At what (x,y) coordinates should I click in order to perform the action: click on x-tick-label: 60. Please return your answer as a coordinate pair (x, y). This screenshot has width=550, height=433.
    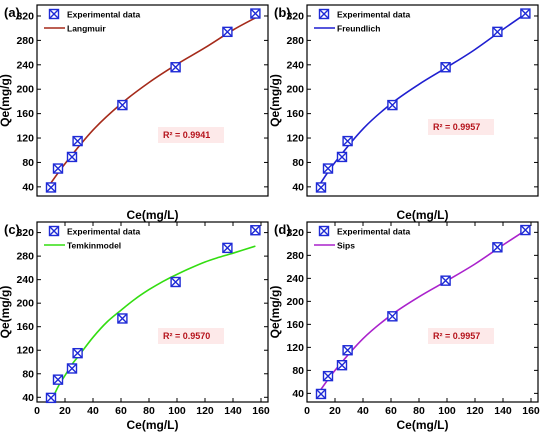
    Looking at the image, I should click on (391, 411).